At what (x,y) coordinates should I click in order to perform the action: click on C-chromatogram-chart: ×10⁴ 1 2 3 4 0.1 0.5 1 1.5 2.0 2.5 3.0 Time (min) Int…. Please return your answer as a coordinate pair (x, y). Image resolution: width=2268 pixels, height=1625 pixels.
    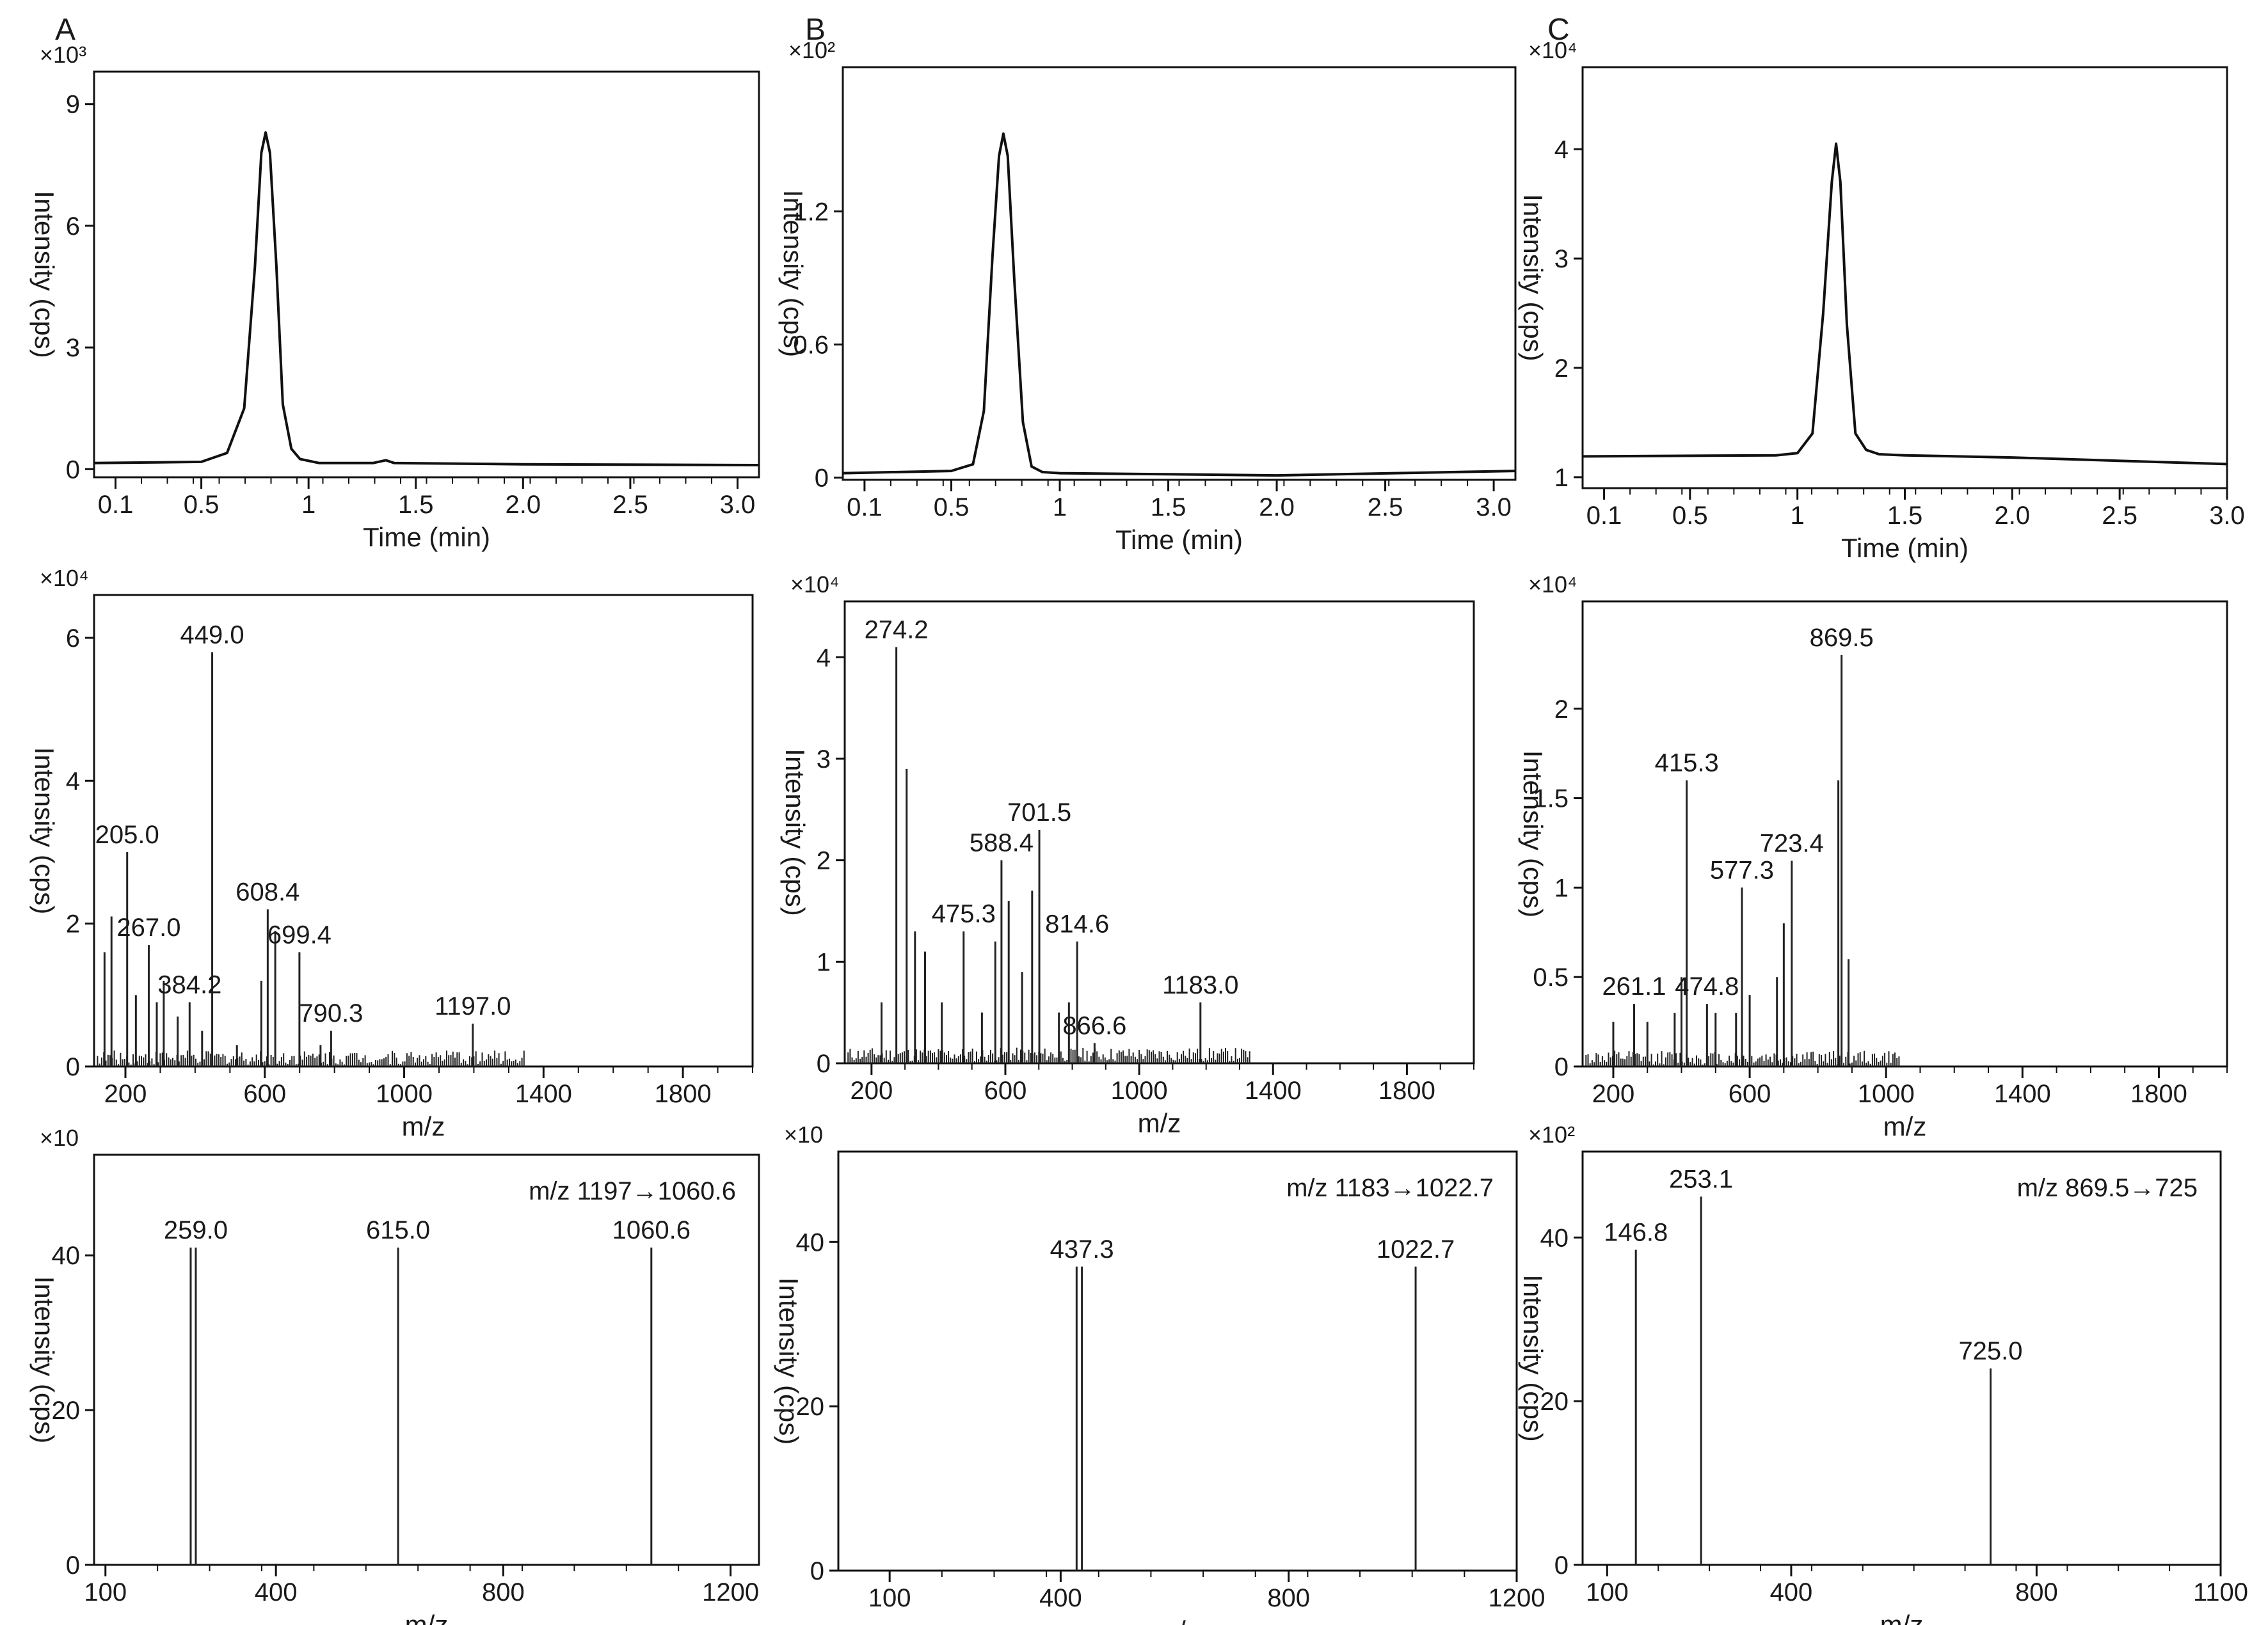
    Looking at the image, I should click on (1881, 300).